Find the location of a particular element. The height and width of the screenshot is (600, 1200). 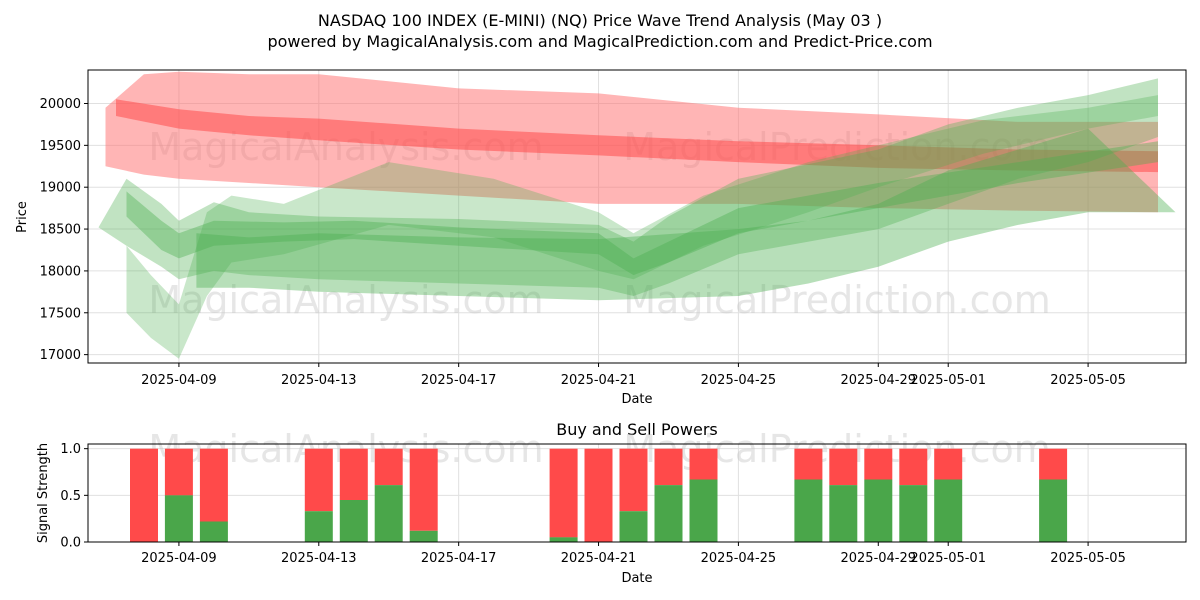

main-y-axis-label: Price is located at coordinates (22, 217).